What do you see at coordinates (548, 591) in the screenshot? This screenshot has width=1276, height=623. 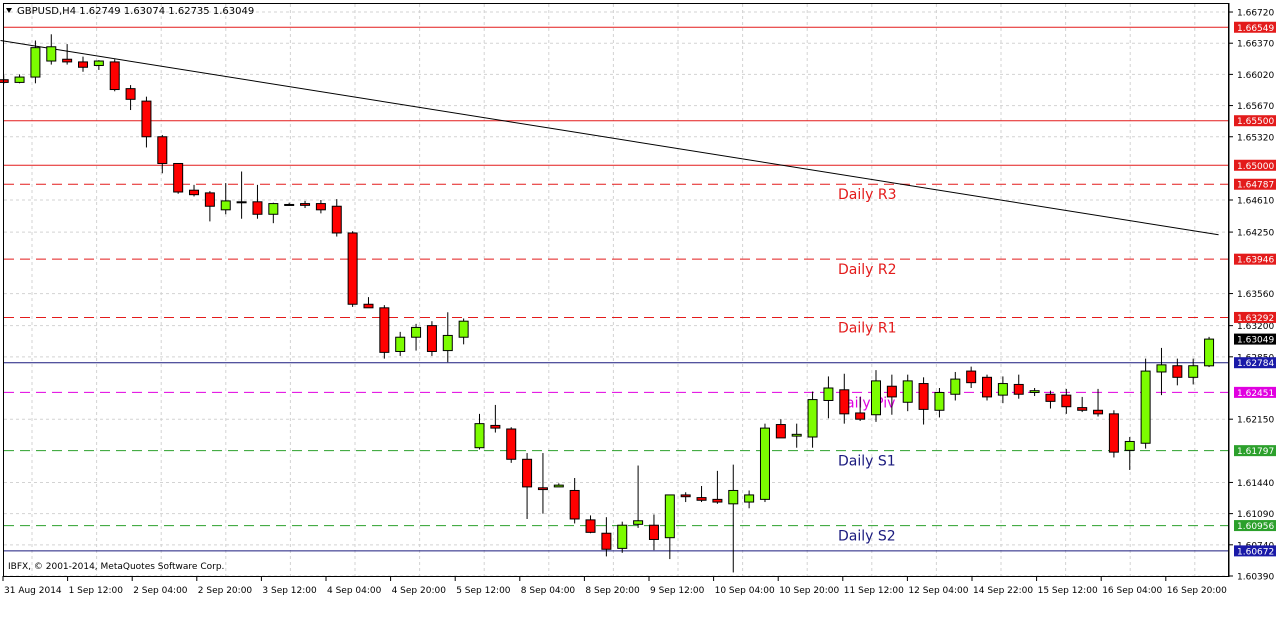 I see `time-tick-label: 8 Sep 04:00` at bounding box center [548, 591].